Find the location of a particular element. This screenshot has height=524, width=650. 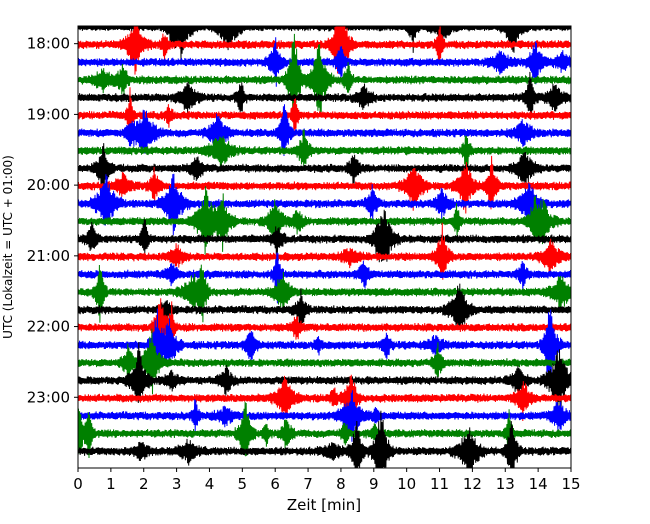

x-tick-label: 5 is located at coordinates (243, 484).